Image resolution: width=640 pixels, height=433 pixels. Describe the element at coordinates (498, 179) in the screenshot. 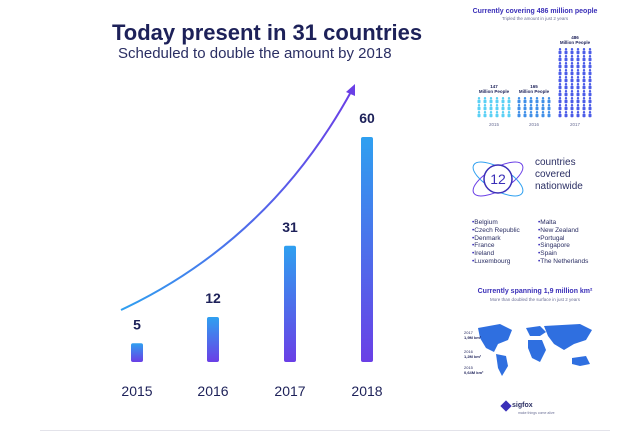

I see `countries-badge: 12` at that location.